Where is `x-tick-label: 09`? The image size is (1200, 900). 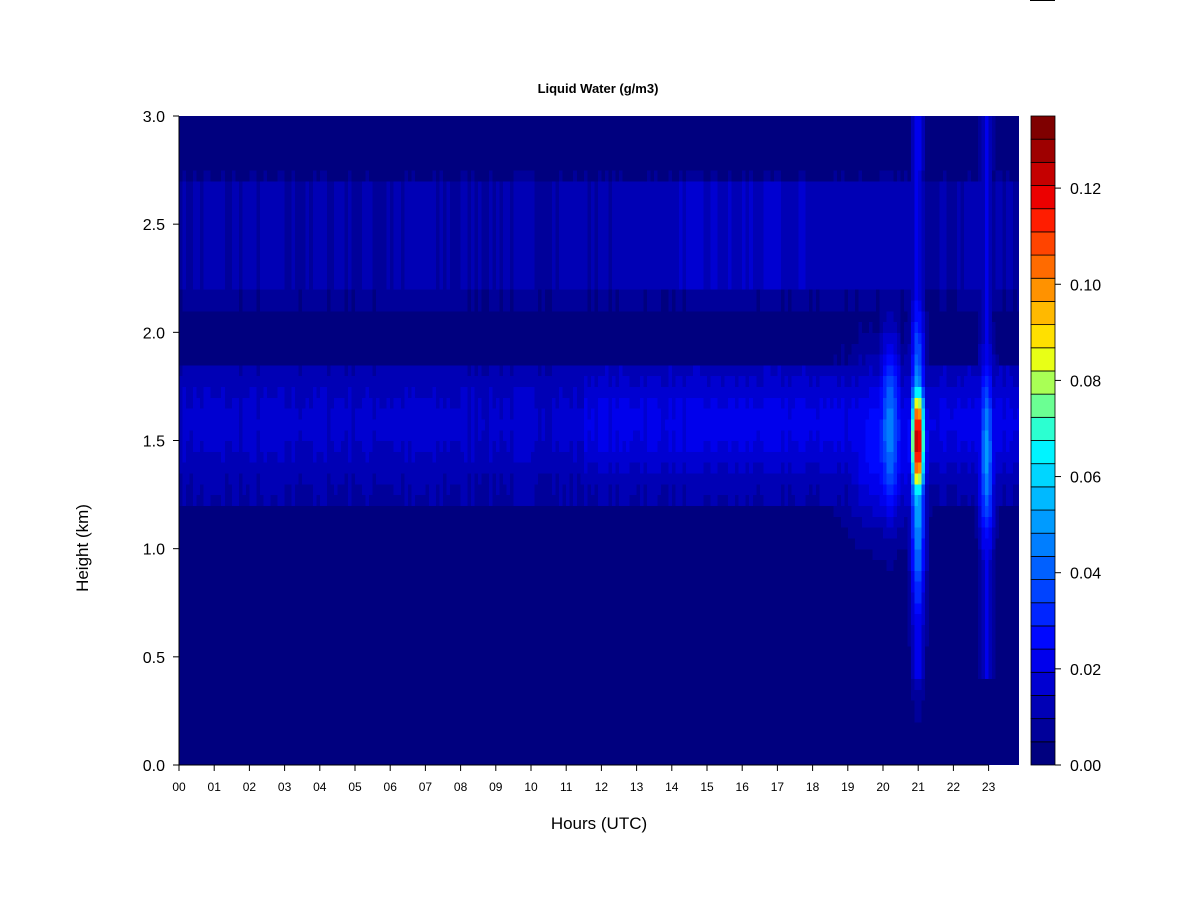
x-tick-label: 09 is located at coordinates (496, 787).